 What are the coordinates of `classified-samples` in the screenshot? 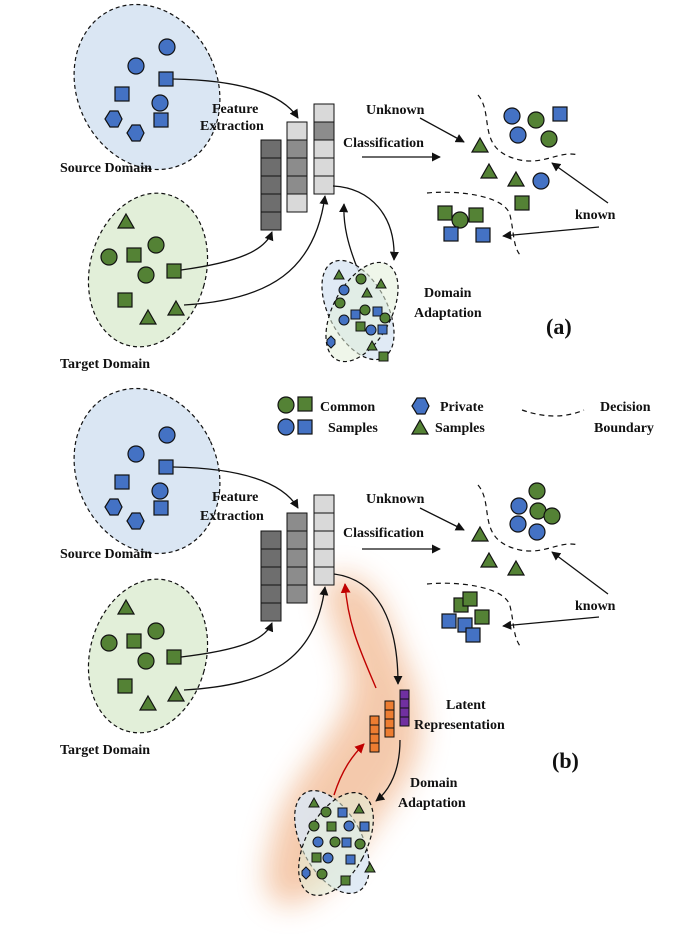 It's located at (502, 174).